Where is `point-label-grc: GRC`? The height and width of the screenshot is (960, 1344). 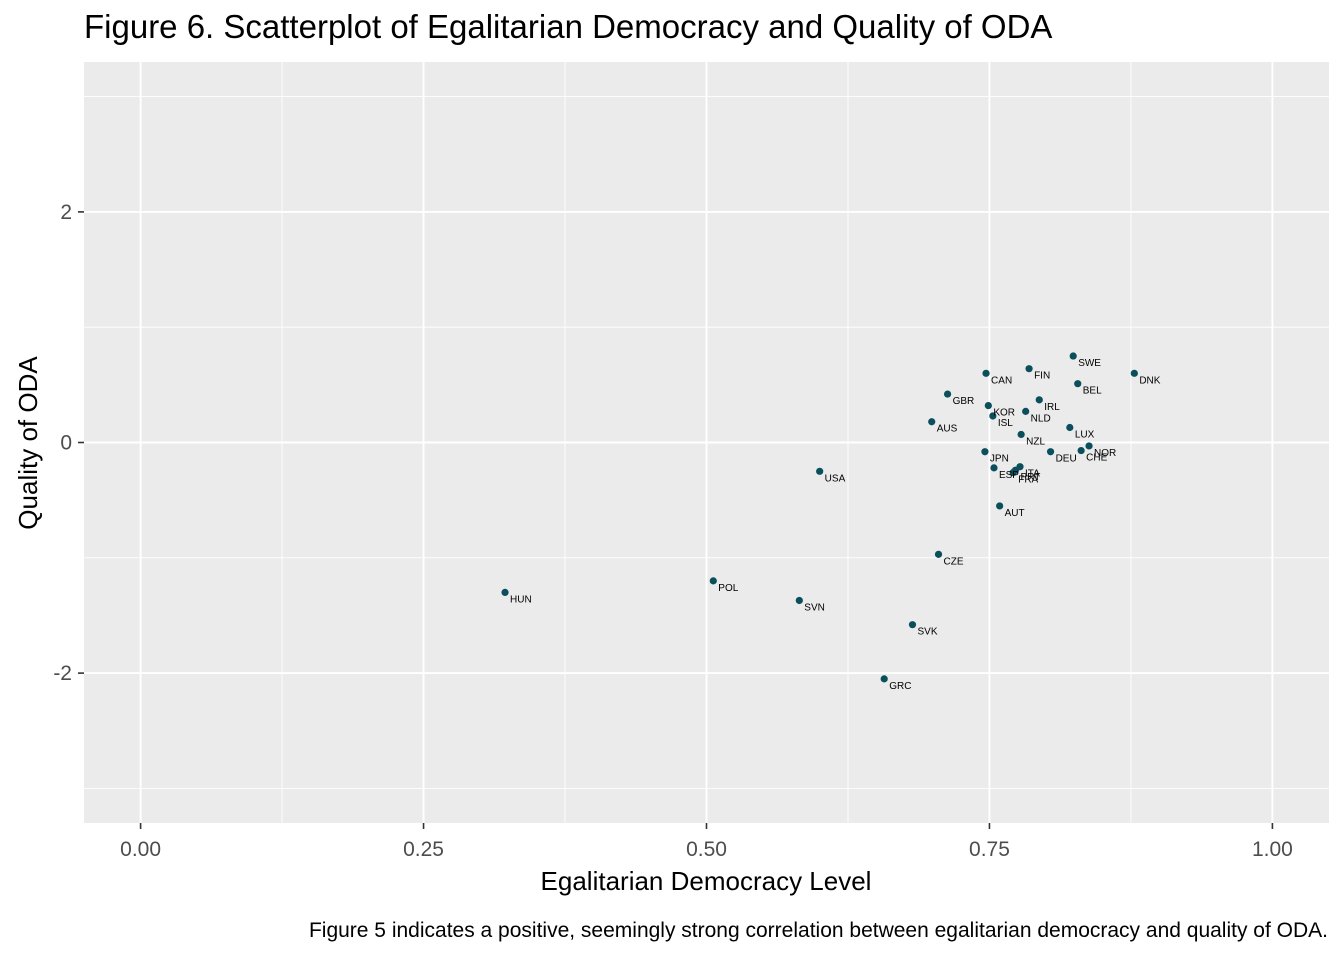 point-label-grc: GRC is located at coordinates (900, 686).